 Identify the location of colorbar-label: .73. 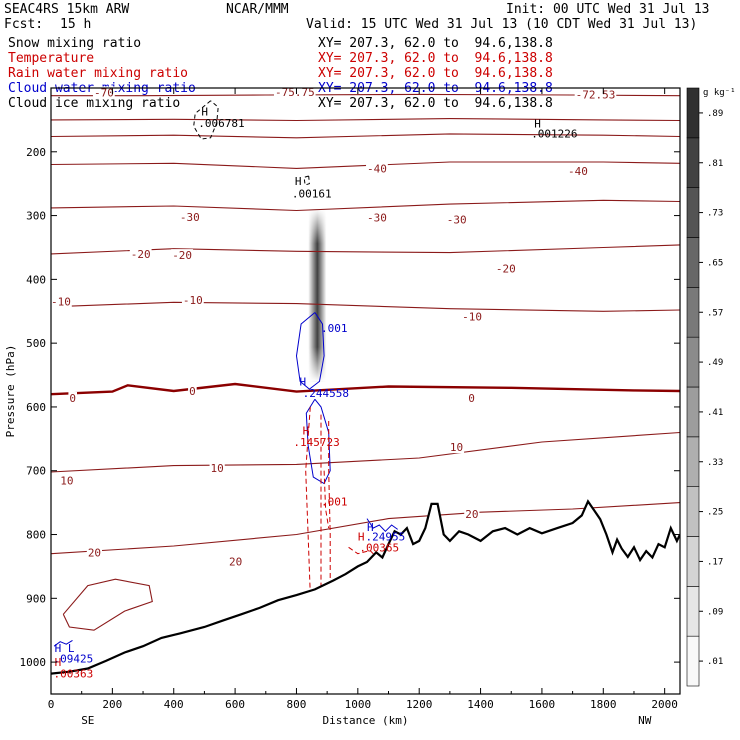
(715, 214).